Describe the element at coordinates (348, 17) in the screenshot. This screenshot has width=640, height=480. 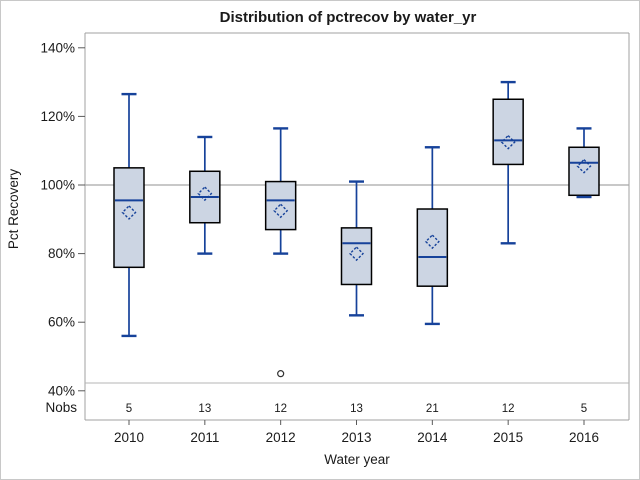
I see `chart-title: Distribution of pctrecov by water_yr` at that location.